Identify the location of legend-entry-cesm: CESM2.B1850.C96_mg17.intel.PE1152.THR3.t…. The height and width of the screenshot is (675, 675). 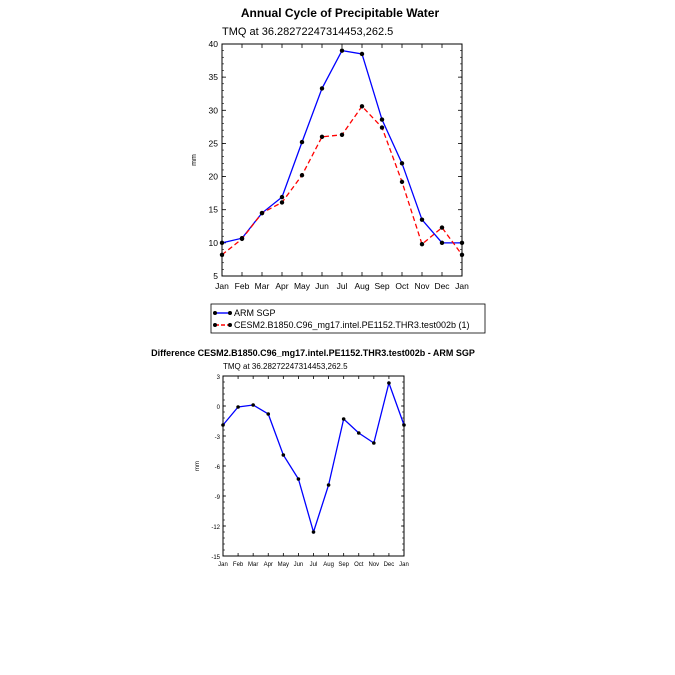
(341, 325).